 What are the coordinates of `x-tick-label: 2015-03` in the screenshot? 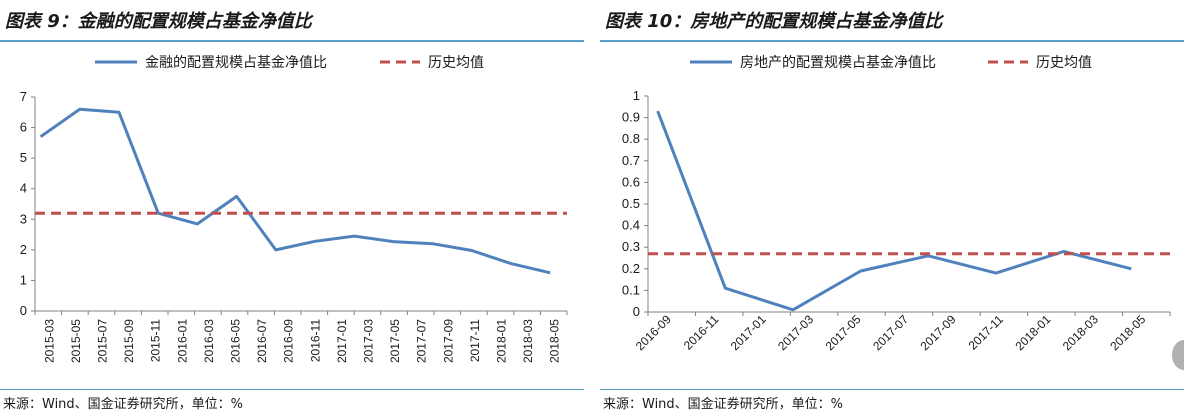 It's located at (49, 341).